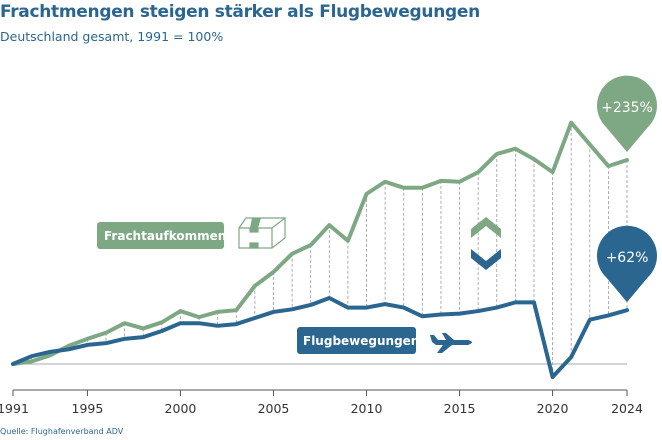  What do you see at coordinates (451, 343) in the screenshot?
I see `airplane-icon` at bounding box center [451, 343].